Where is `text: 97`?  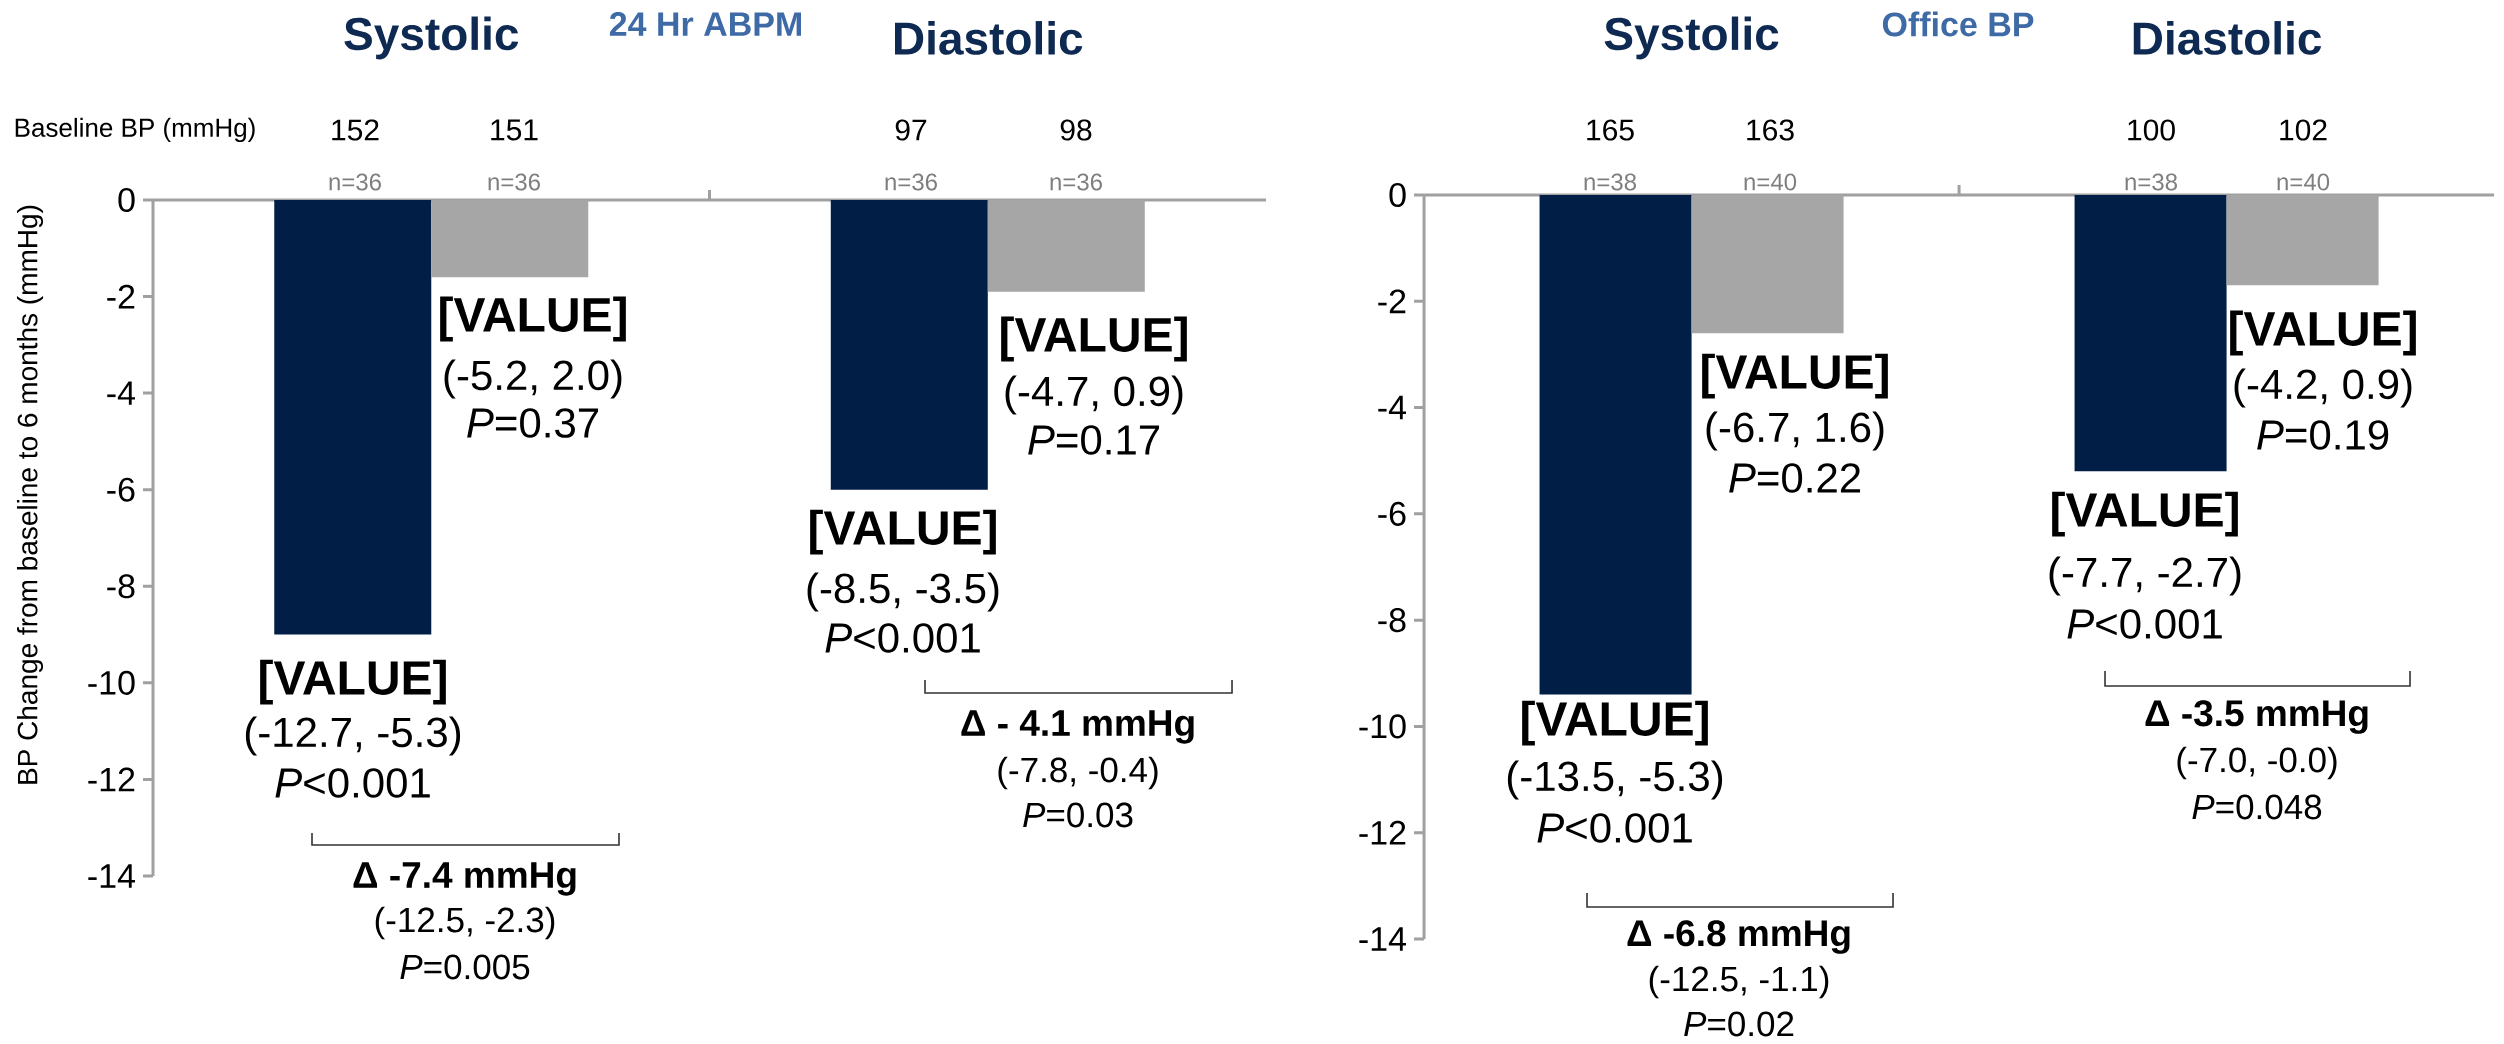 text: 97 is located at coordinates (911, 130).